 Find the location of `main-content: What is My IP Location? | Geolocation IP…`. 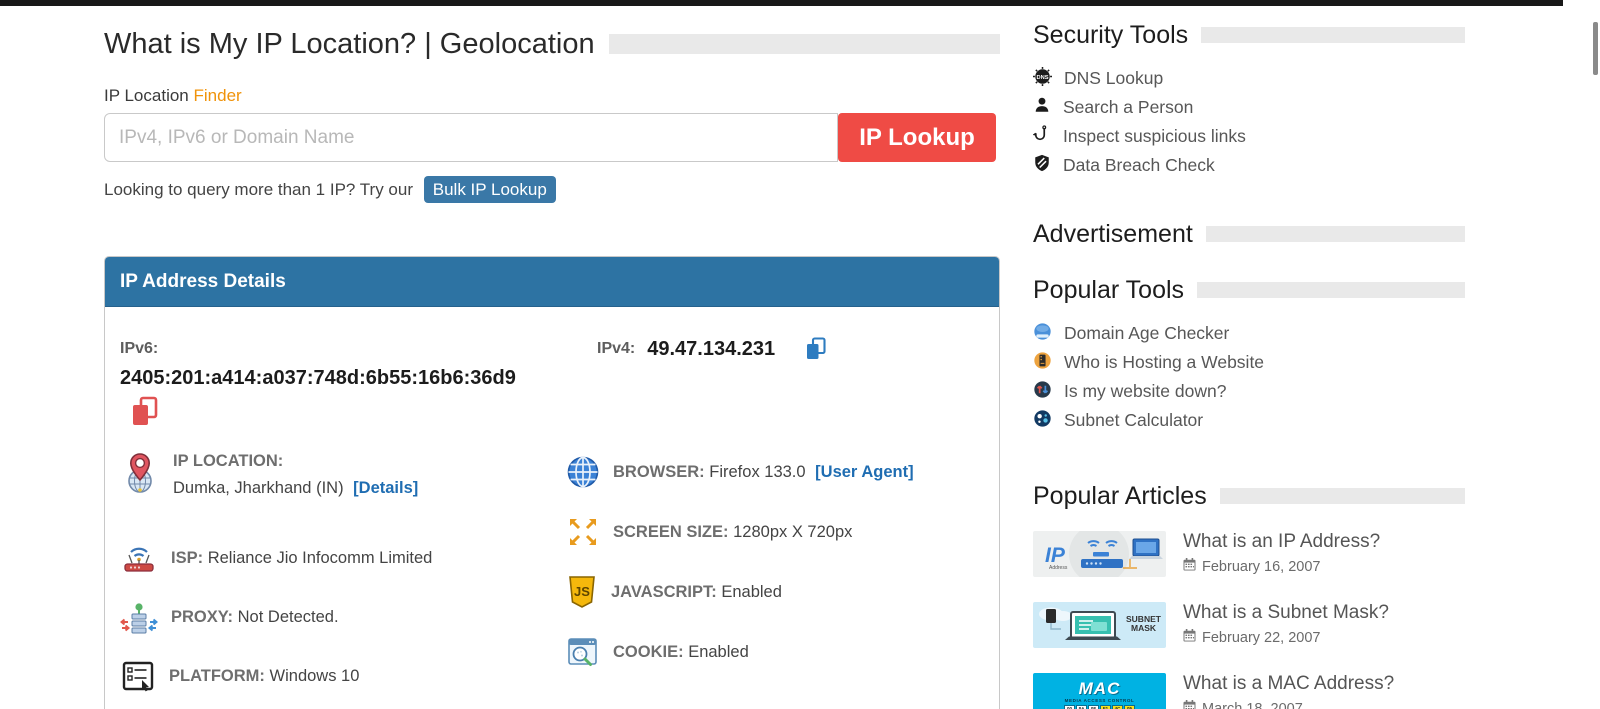

main-content: What is My IP Location? | Geolocation IP… is located at coordinates (552, 113).